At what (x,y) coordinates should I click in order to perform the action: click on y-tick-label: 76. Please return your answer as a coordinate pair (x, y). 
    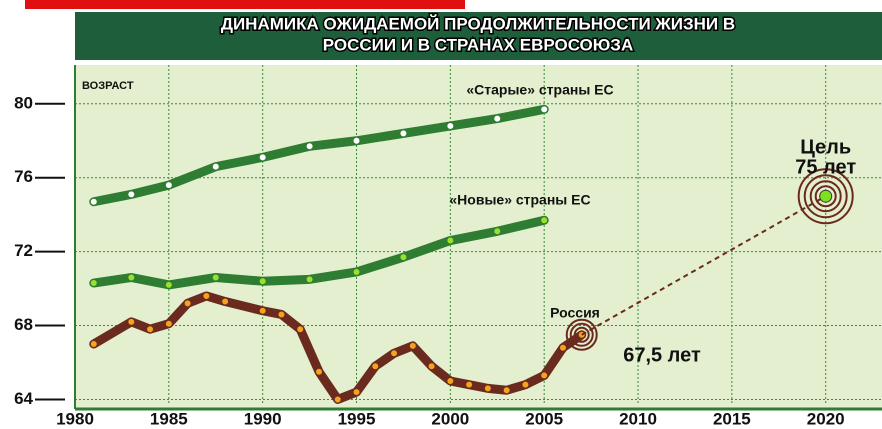
    Looking at the image, I should click on (23, 176).